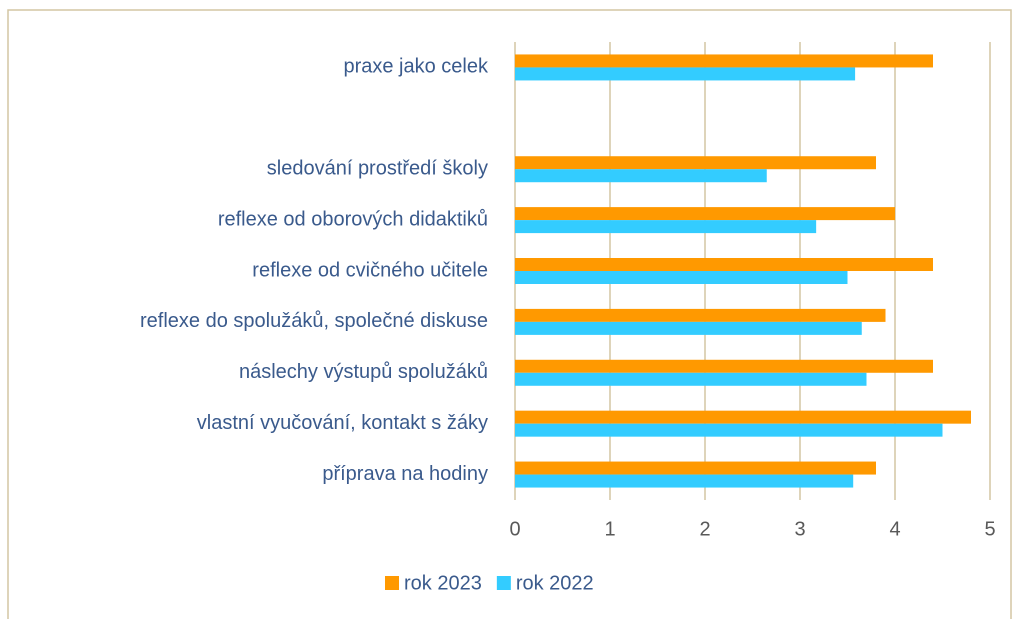 The image size is (1017, 619). Describe the element at coordinates (377, 169) in the screenshot. I see `y-tick-label: sledování prostředí školy` at that location.